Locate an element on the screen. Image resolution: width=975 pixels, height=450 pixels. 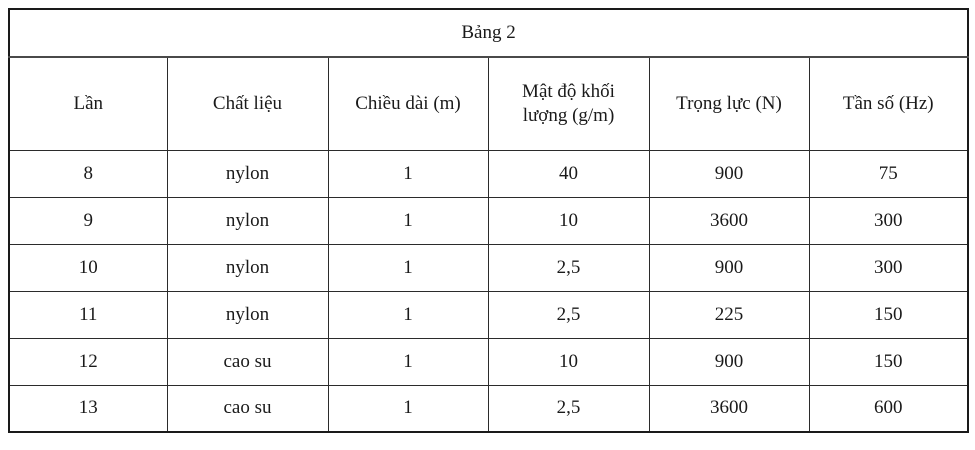
cell-lan: 11 is located at coordinates (88, 314).